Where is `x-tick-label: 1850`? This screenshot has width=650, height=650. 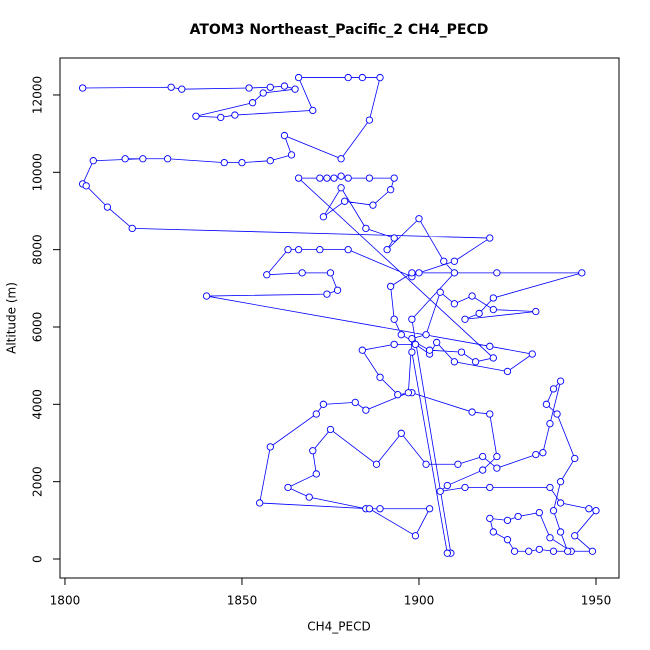
x-tick-label: 1850 is located at coordinates (242, 601).